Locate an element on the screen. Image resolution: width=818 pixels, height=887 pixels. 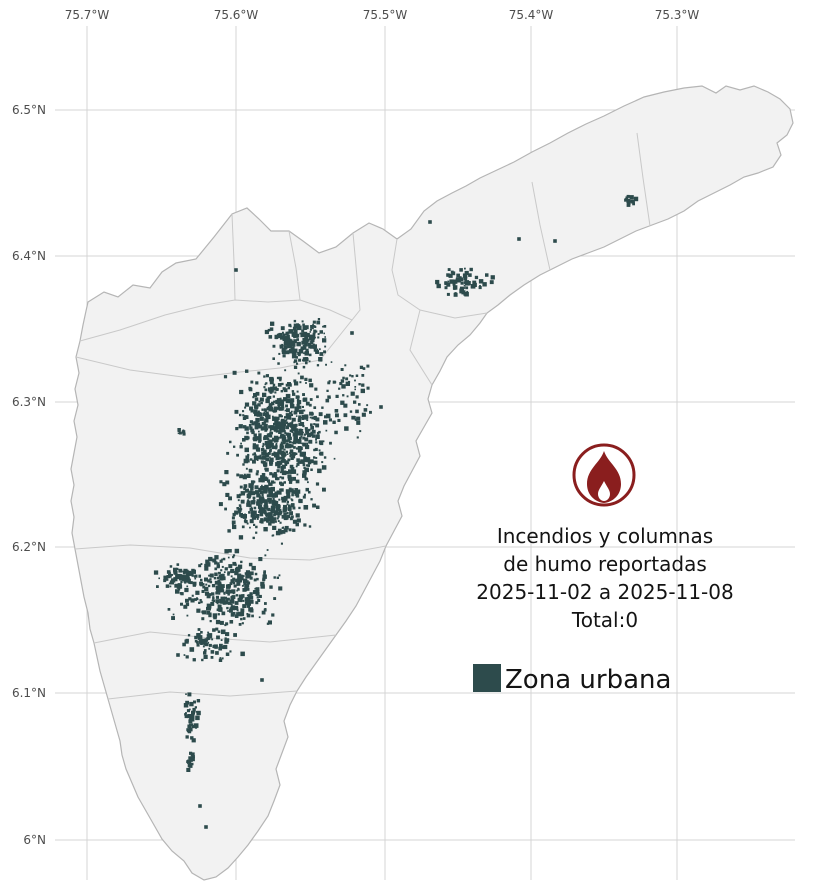
title-line-2: de humo reportadas is located at coordinates (605, 564).